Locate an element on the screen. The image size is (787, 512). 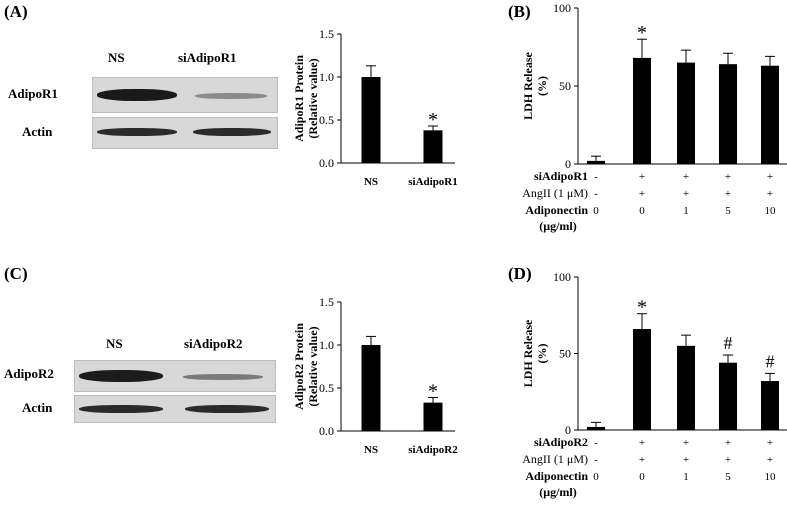
blot-lane-label-si: siAdipoR2 is located at coordinates (213, 343).